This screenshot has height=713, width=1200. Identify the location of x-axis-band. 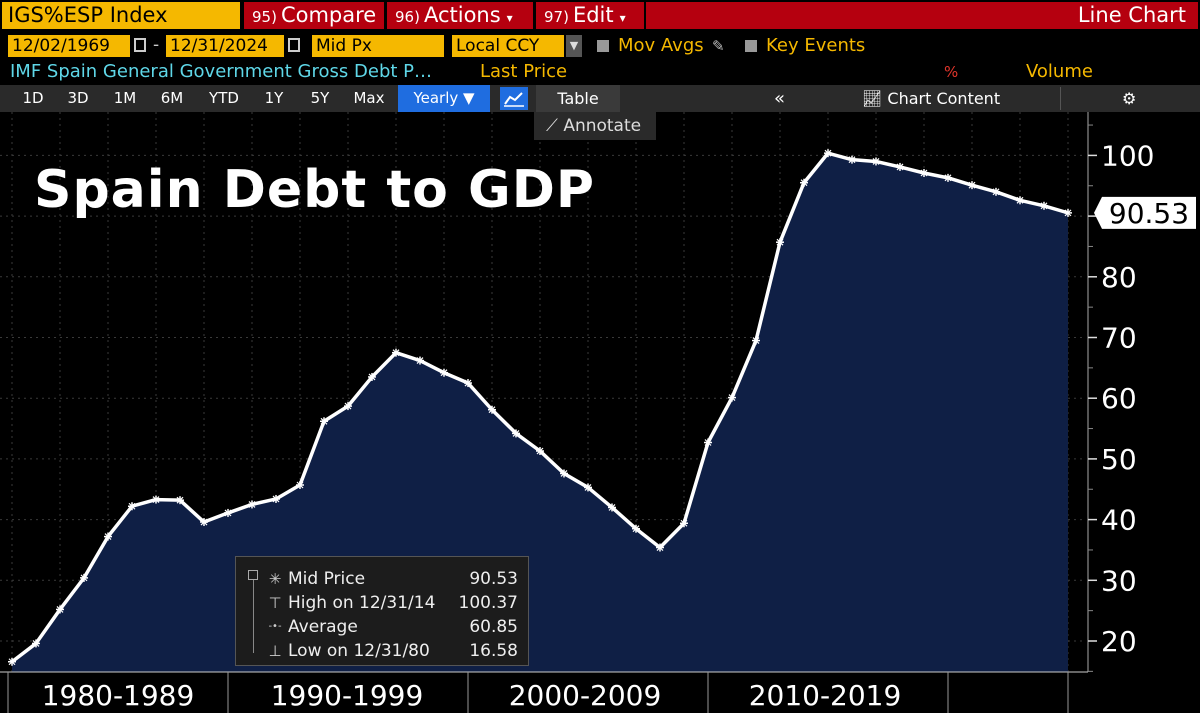
(600, 692).